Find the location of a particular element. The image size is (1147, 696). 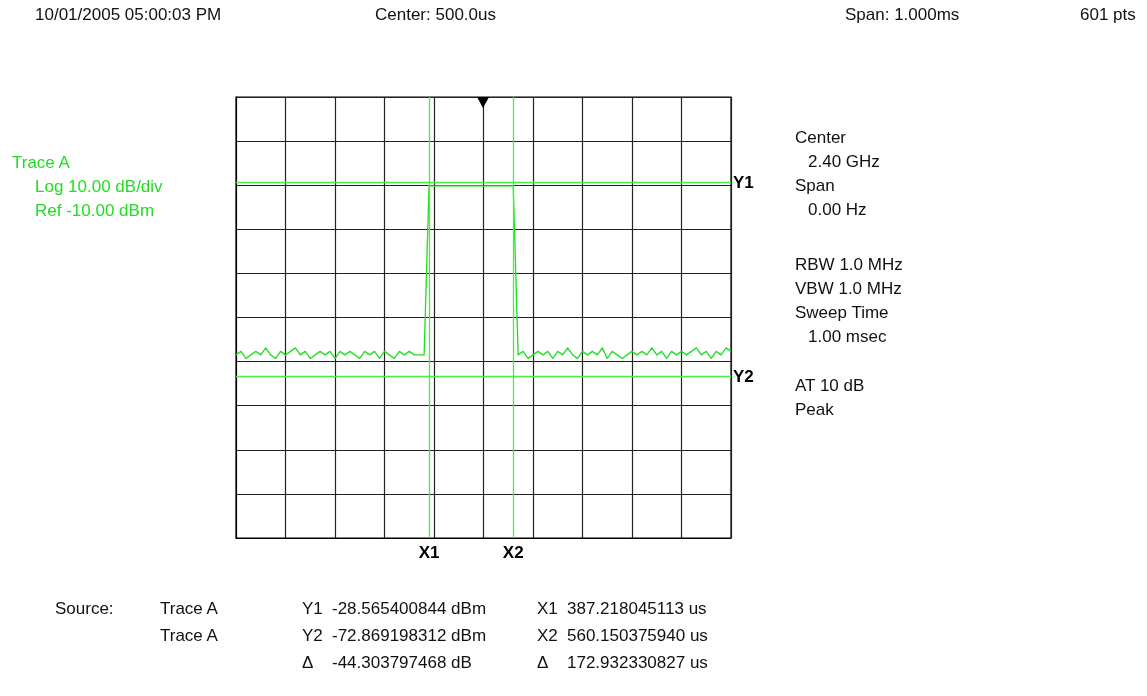

text: Center: 500.0us is located at coordinates (435, 14).